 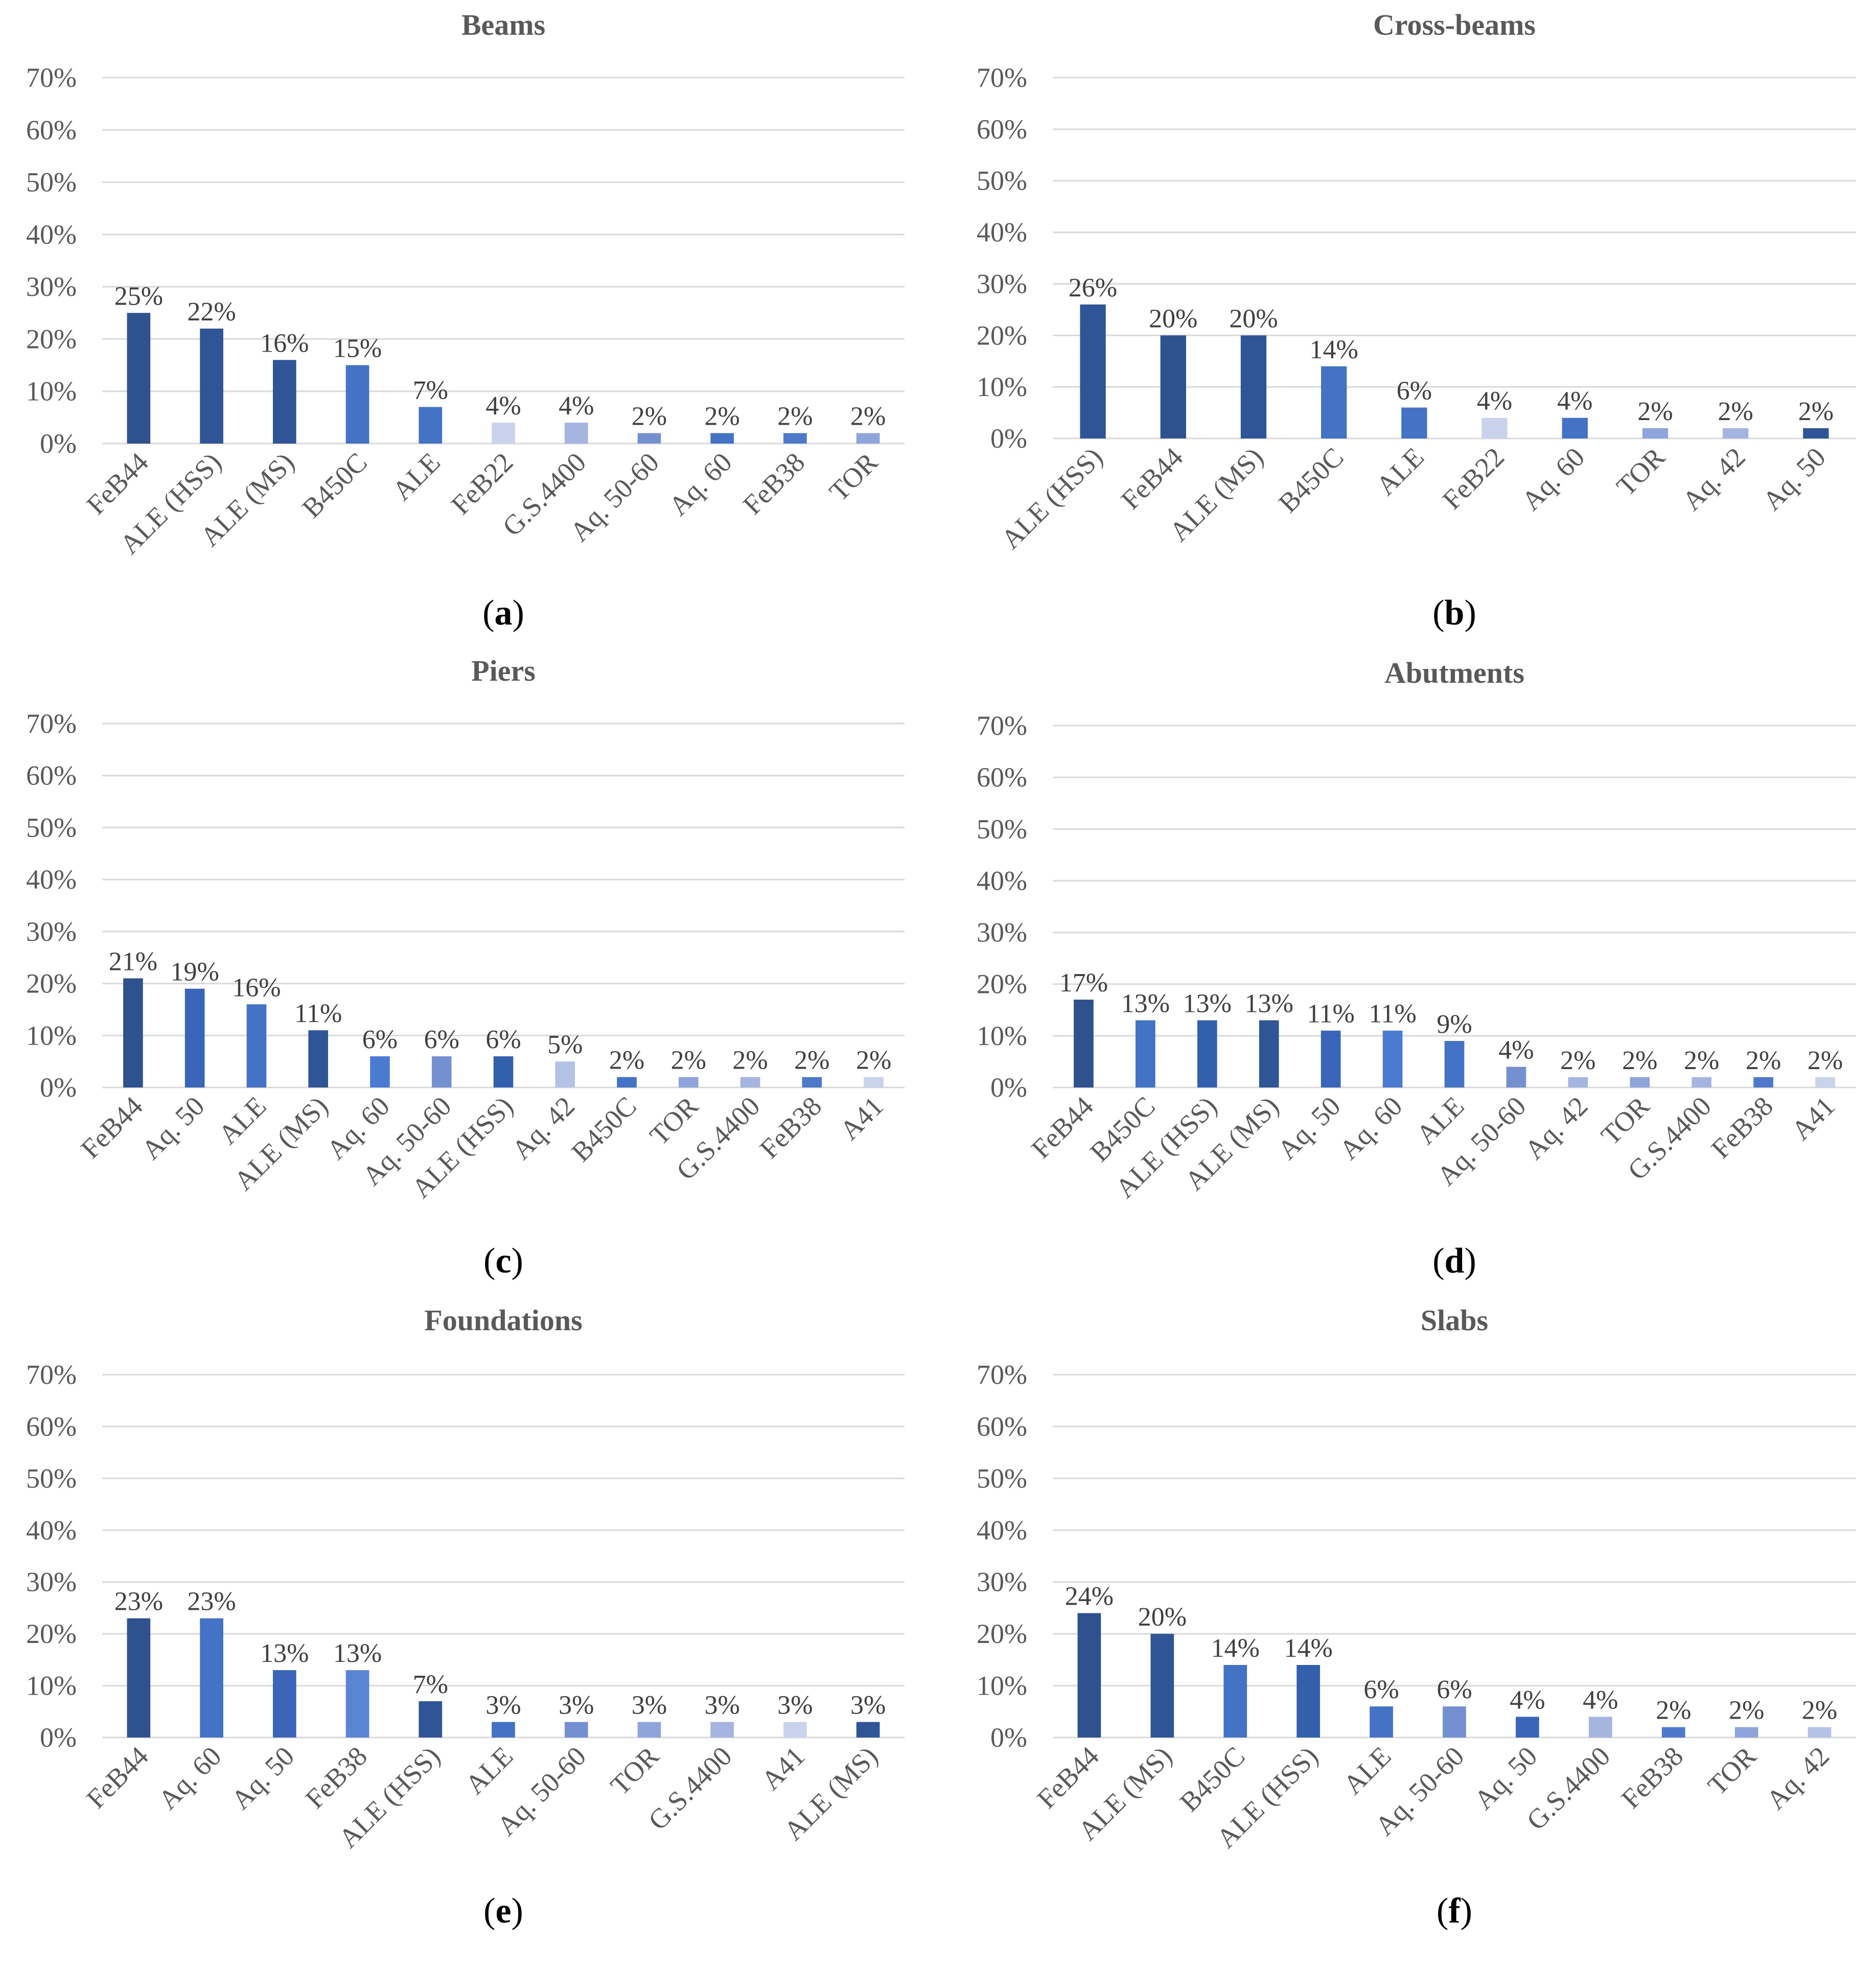 What do you see at coordinates (194, 973) in the screenshot?
I see `data-label: 19%` at bounding box center [194, 973].